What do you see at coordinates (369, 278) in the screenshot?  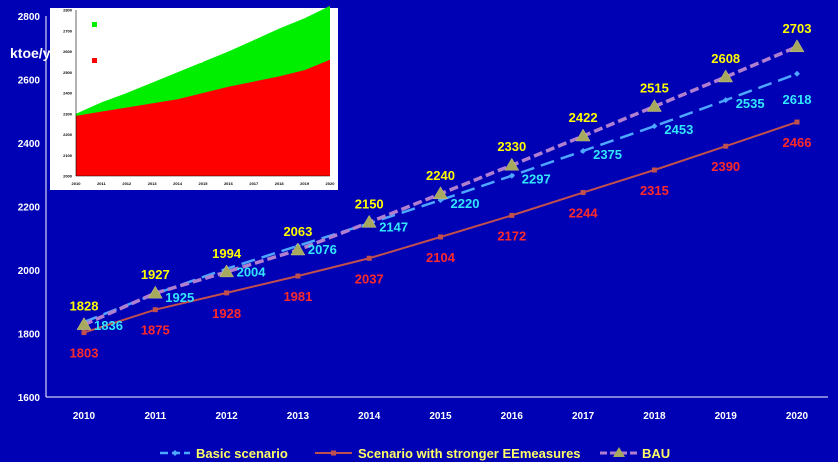 I see `data-label-stronger-ee: 2037` at bounding box center [369, 278].